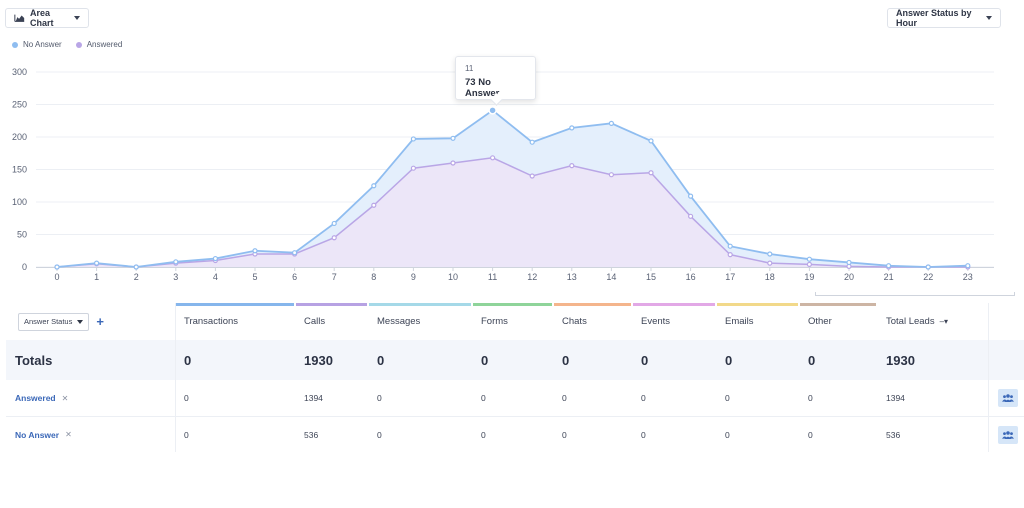  What do you see at coordinates (592, 321) in the screenshot?
I see `column-header: Chats` at bounding box center [592, 321].